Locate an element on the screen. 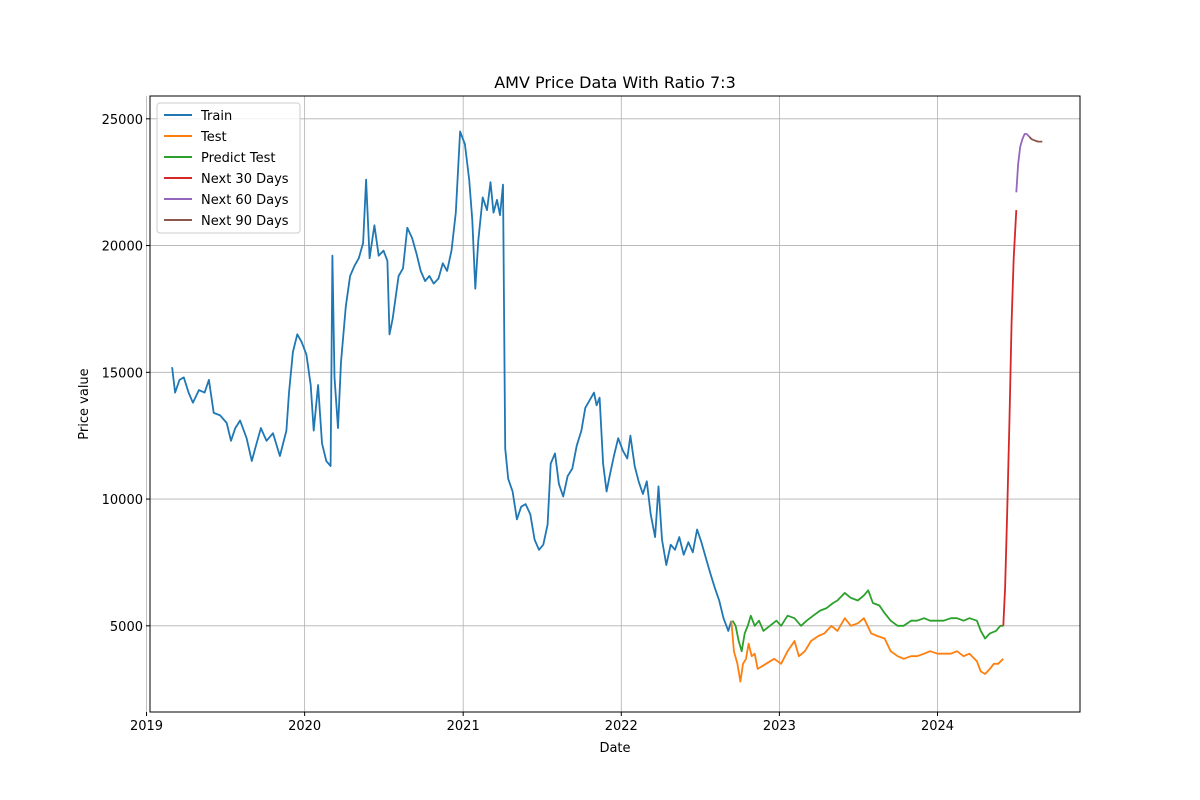 This screenshot has width=1200, height=800. legend-label-next-30-days: Next 30 Days is located at coordinates (245, 179).